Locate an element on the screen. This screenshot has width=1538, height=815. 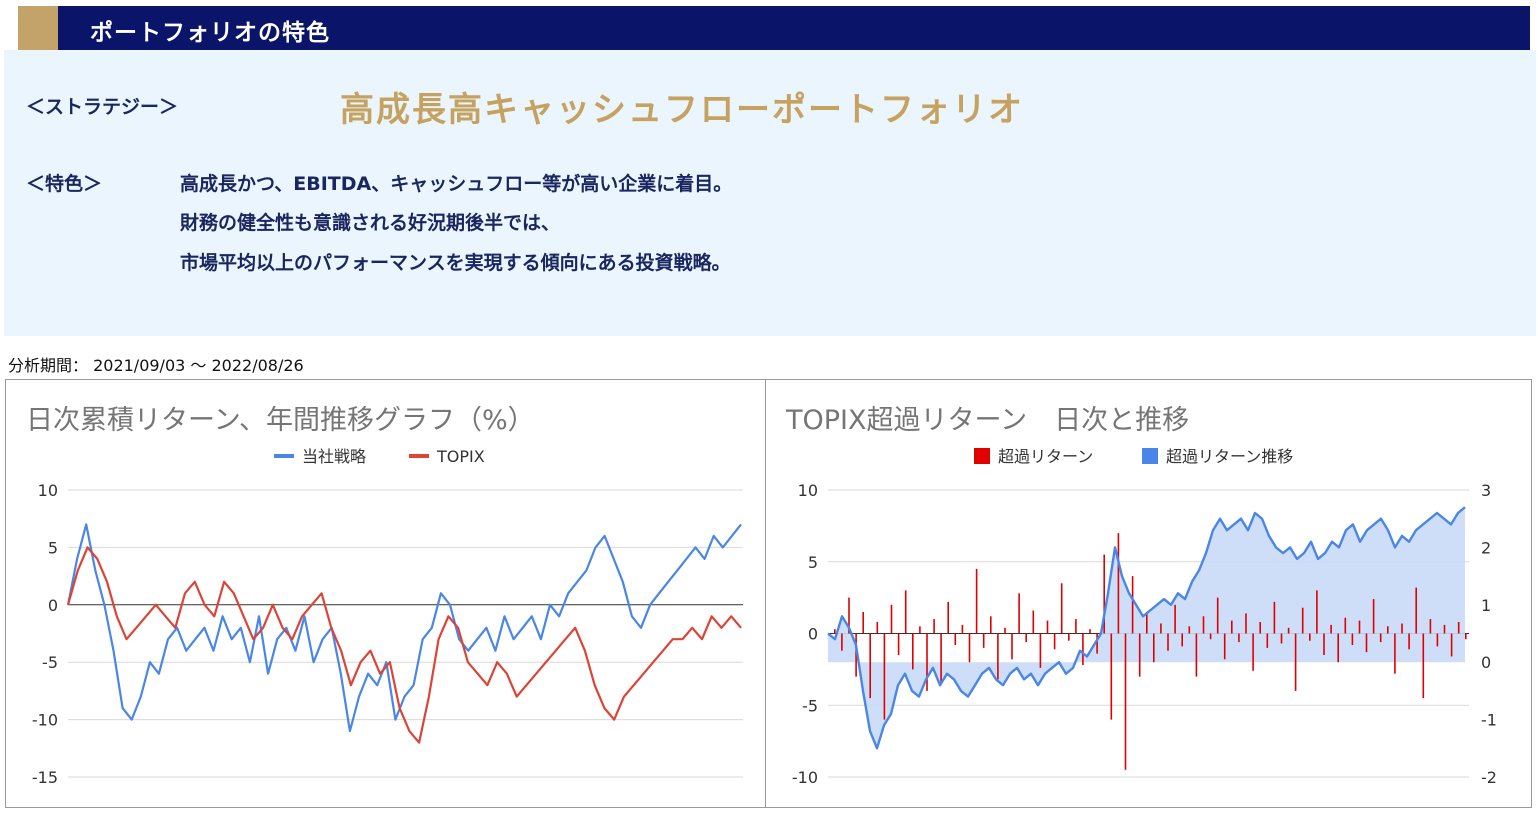
chart1-title: 日次累積リターン、年間推移グラフ（%） is located at coordinates (280, 420).